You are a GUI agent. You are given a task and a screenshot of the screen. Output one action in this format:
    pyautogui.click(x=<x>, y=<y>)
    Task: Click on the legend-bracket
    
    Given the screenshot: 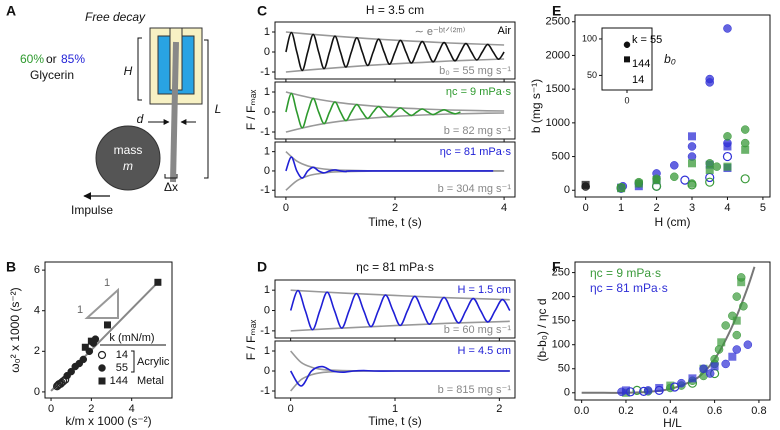 What is the action you would take?
    pyautogui.click(x=133, y=361)
    